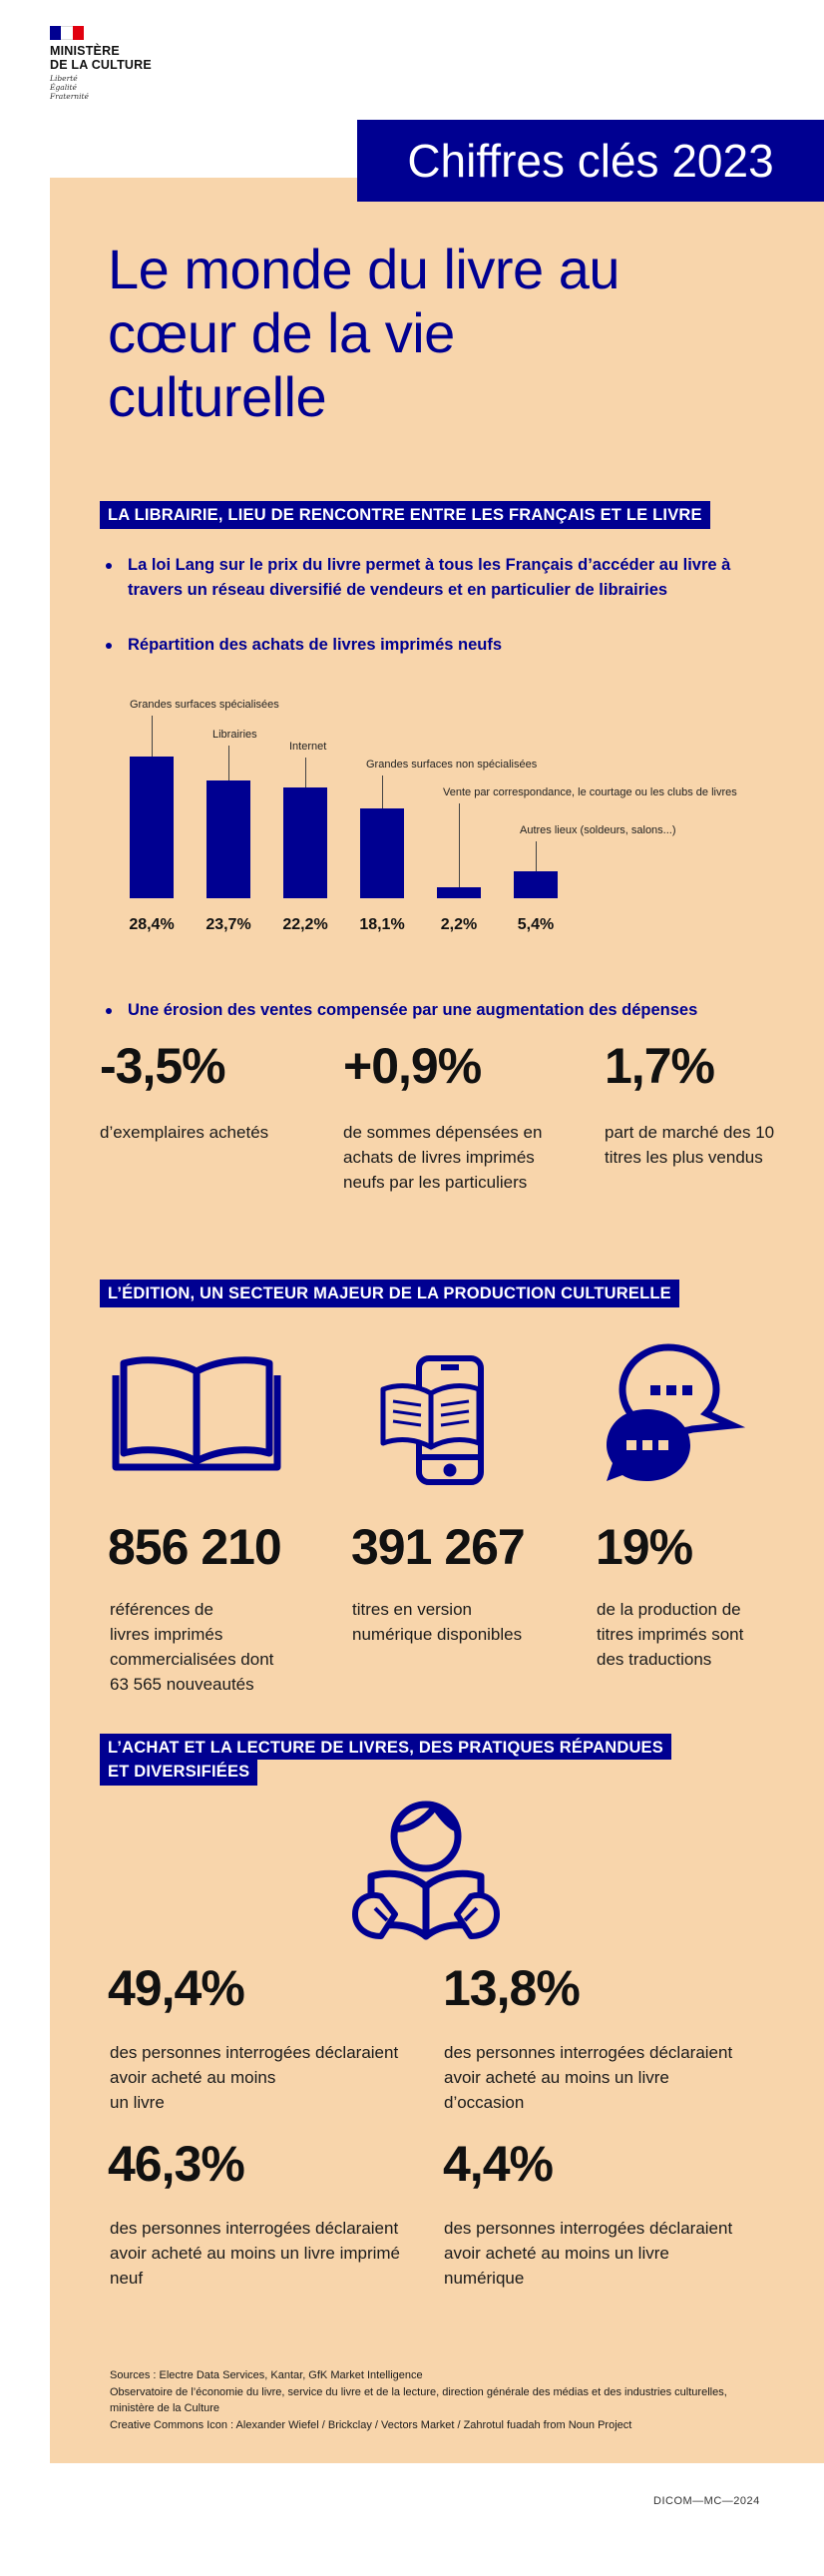 This screenshot has width=824, height=2576. What do you see at coordinates (660, 1066) in the screenshot?
I see `stat-value: 1,7%` at bounding box center [660, 1066].